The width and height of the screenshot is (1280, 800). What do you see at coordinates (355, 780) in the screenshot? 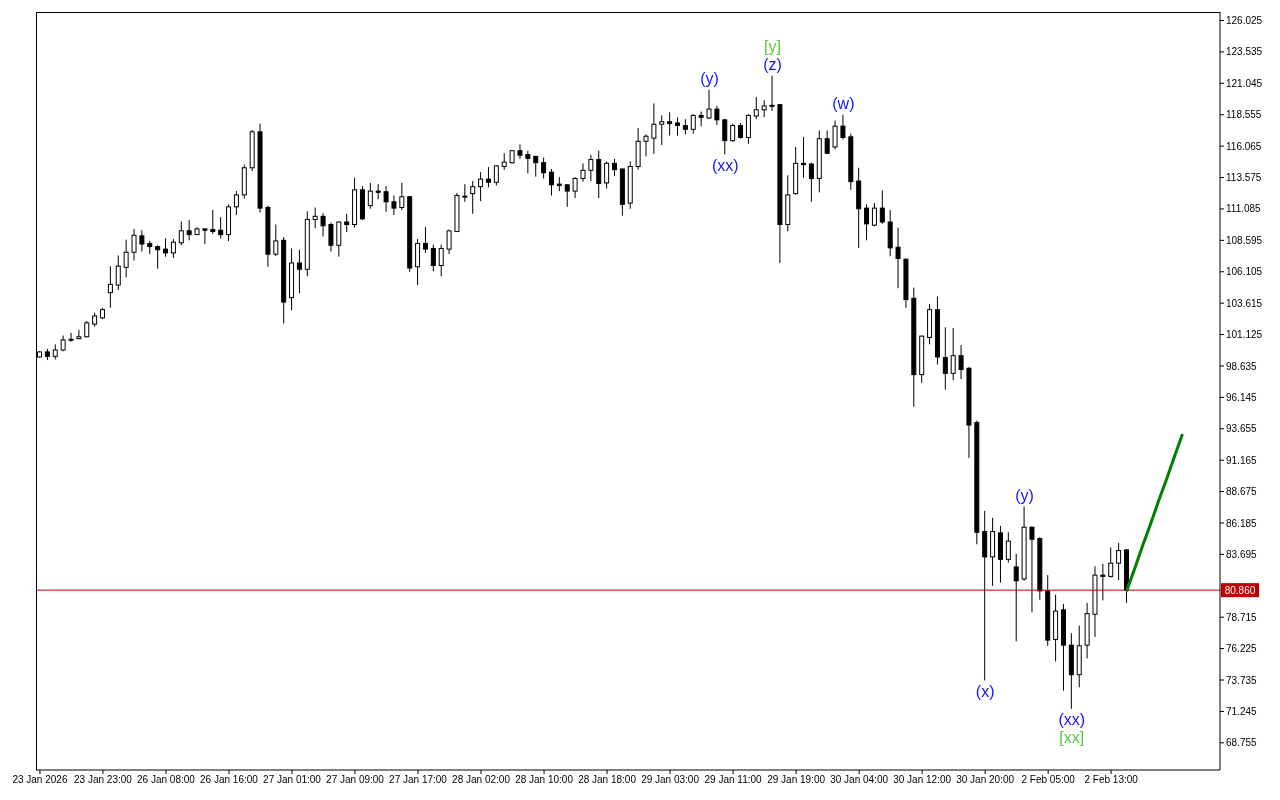
I see `x-tick-label: 27 Jan 09:00` at bounding box center [355, 780].